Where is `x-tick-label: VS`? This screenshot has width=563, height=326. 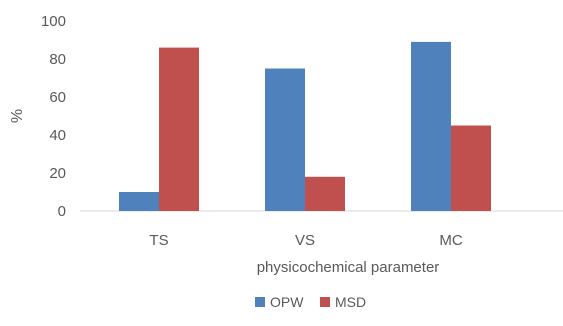
x-tick-label: VS is located at coordinates (305, 240).